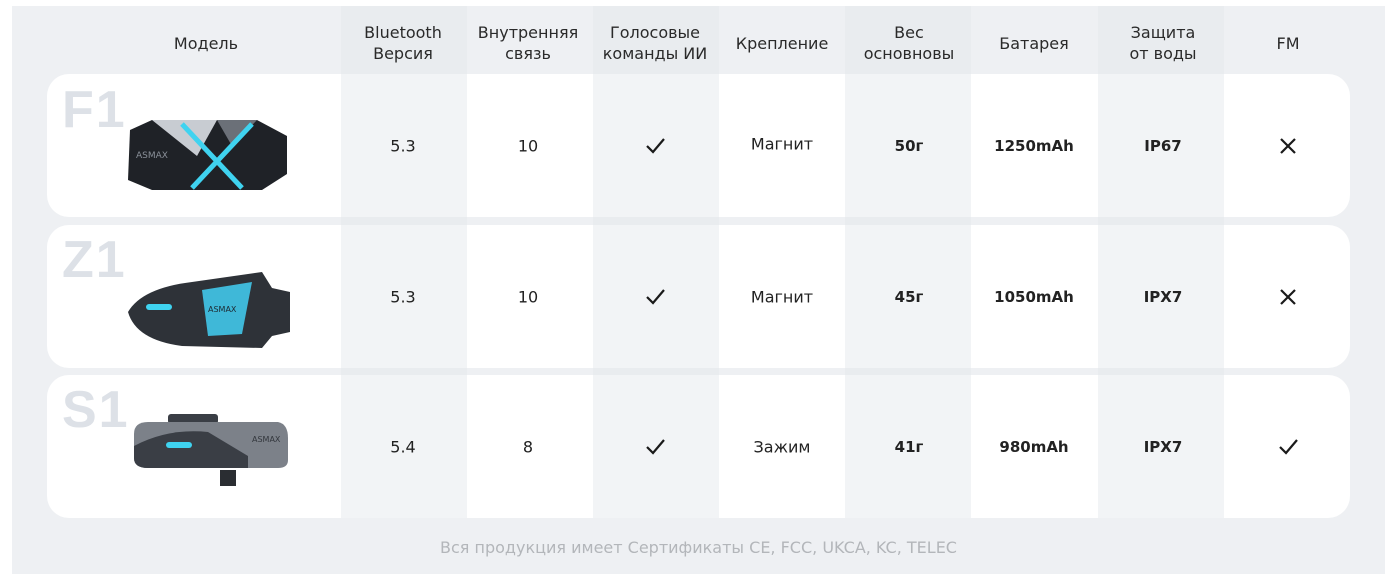  Describe the element at coordinates (1161, 262) in the screenshot. I see `column-shade-waterproof` at that location.